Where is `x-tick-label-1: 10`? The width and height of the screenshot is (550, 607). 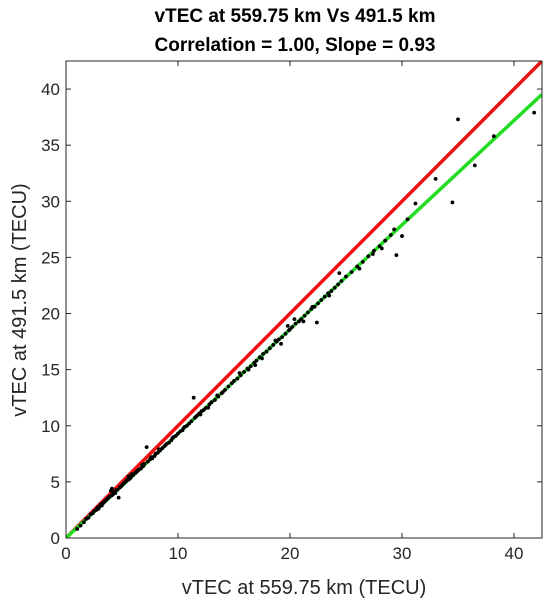
x-tick-label-1: 10 is located at coordinates (178, 553).